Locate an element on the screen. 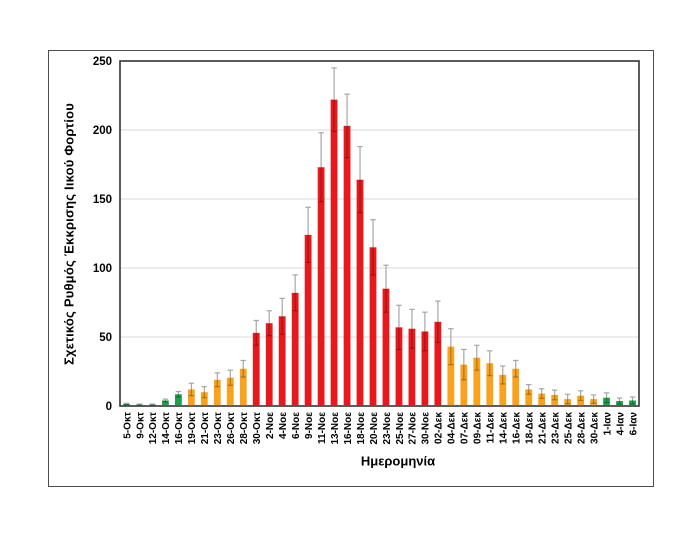 The width and height of the screenshot is (700, 540). bar-14-Οκτ is located at coordinates (165, 403).